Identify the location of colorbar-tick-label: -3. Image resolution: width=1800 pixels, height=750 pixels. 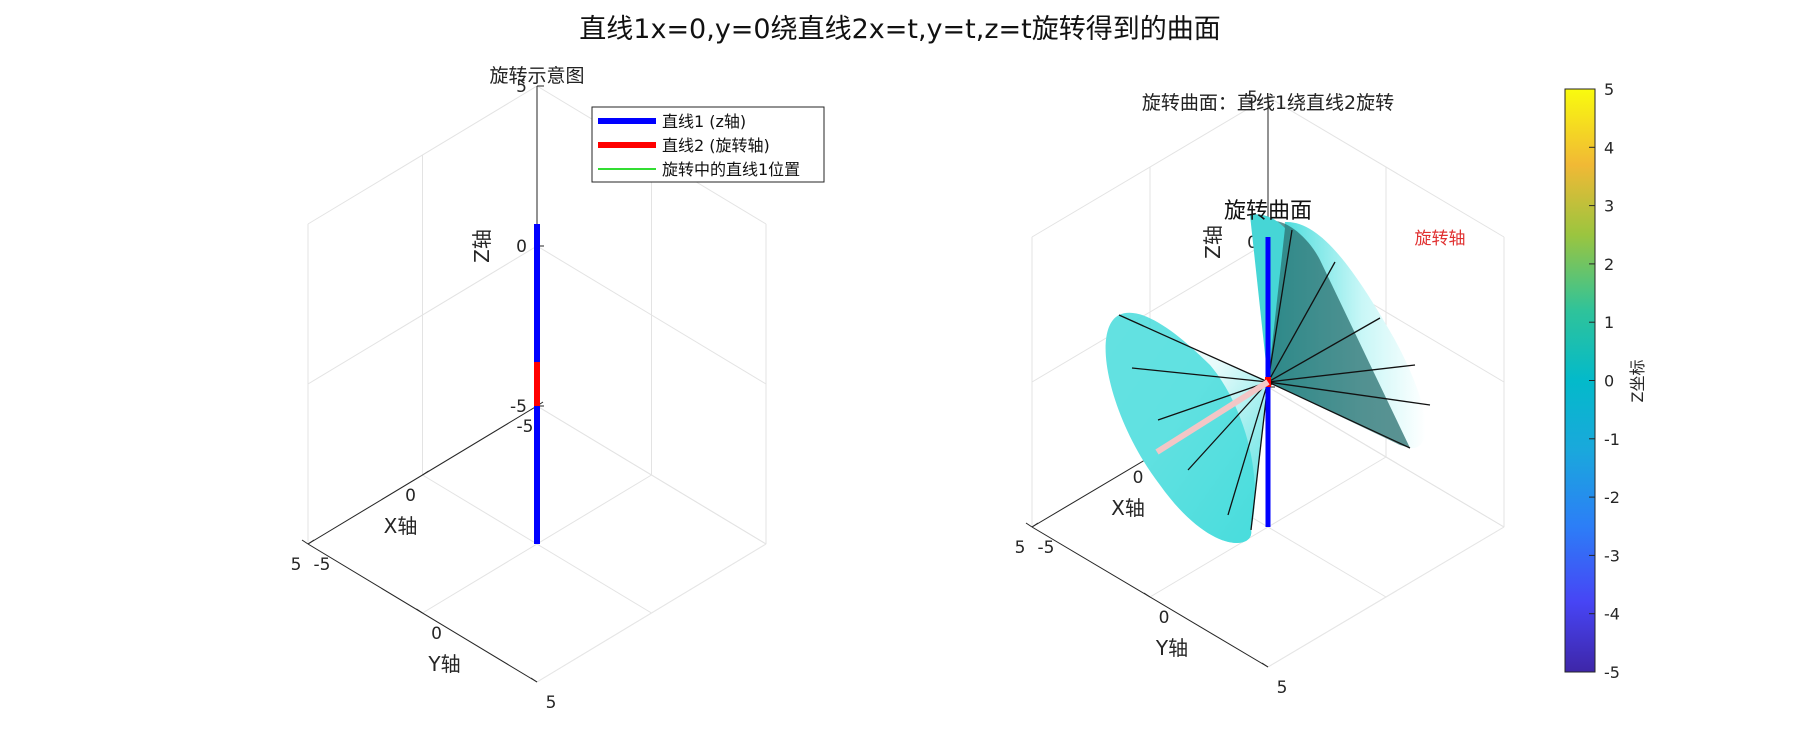
(1612, 555).